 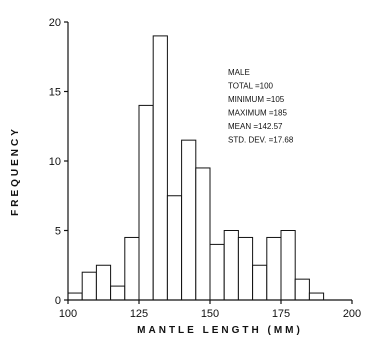 What do you see at coordinates (352, 314) in the screenshot?
I see `x-tick-label: 200` at bounding box center [352, 314].